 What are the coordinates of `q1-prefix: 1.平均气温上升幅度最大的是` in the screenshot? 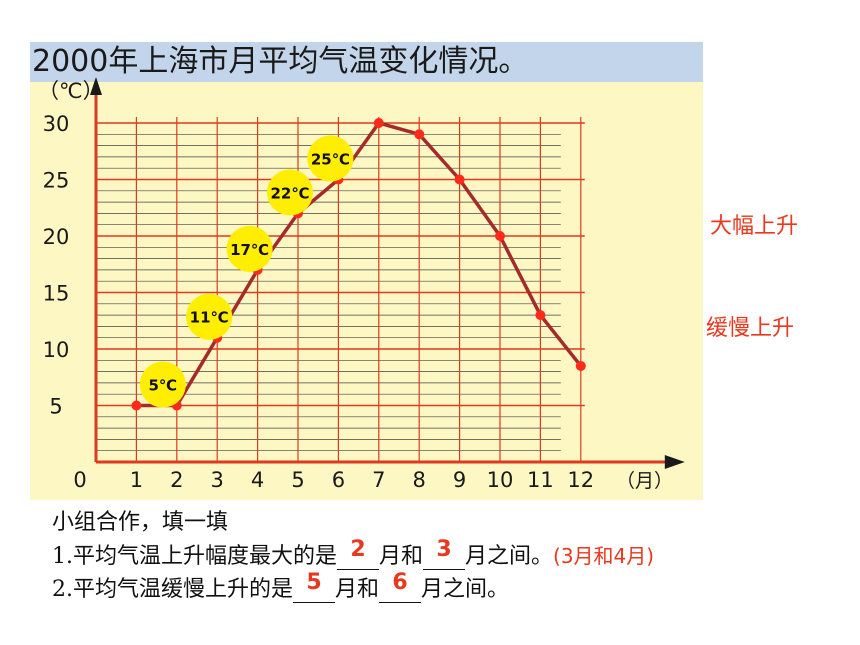 It's located at (194, 556).